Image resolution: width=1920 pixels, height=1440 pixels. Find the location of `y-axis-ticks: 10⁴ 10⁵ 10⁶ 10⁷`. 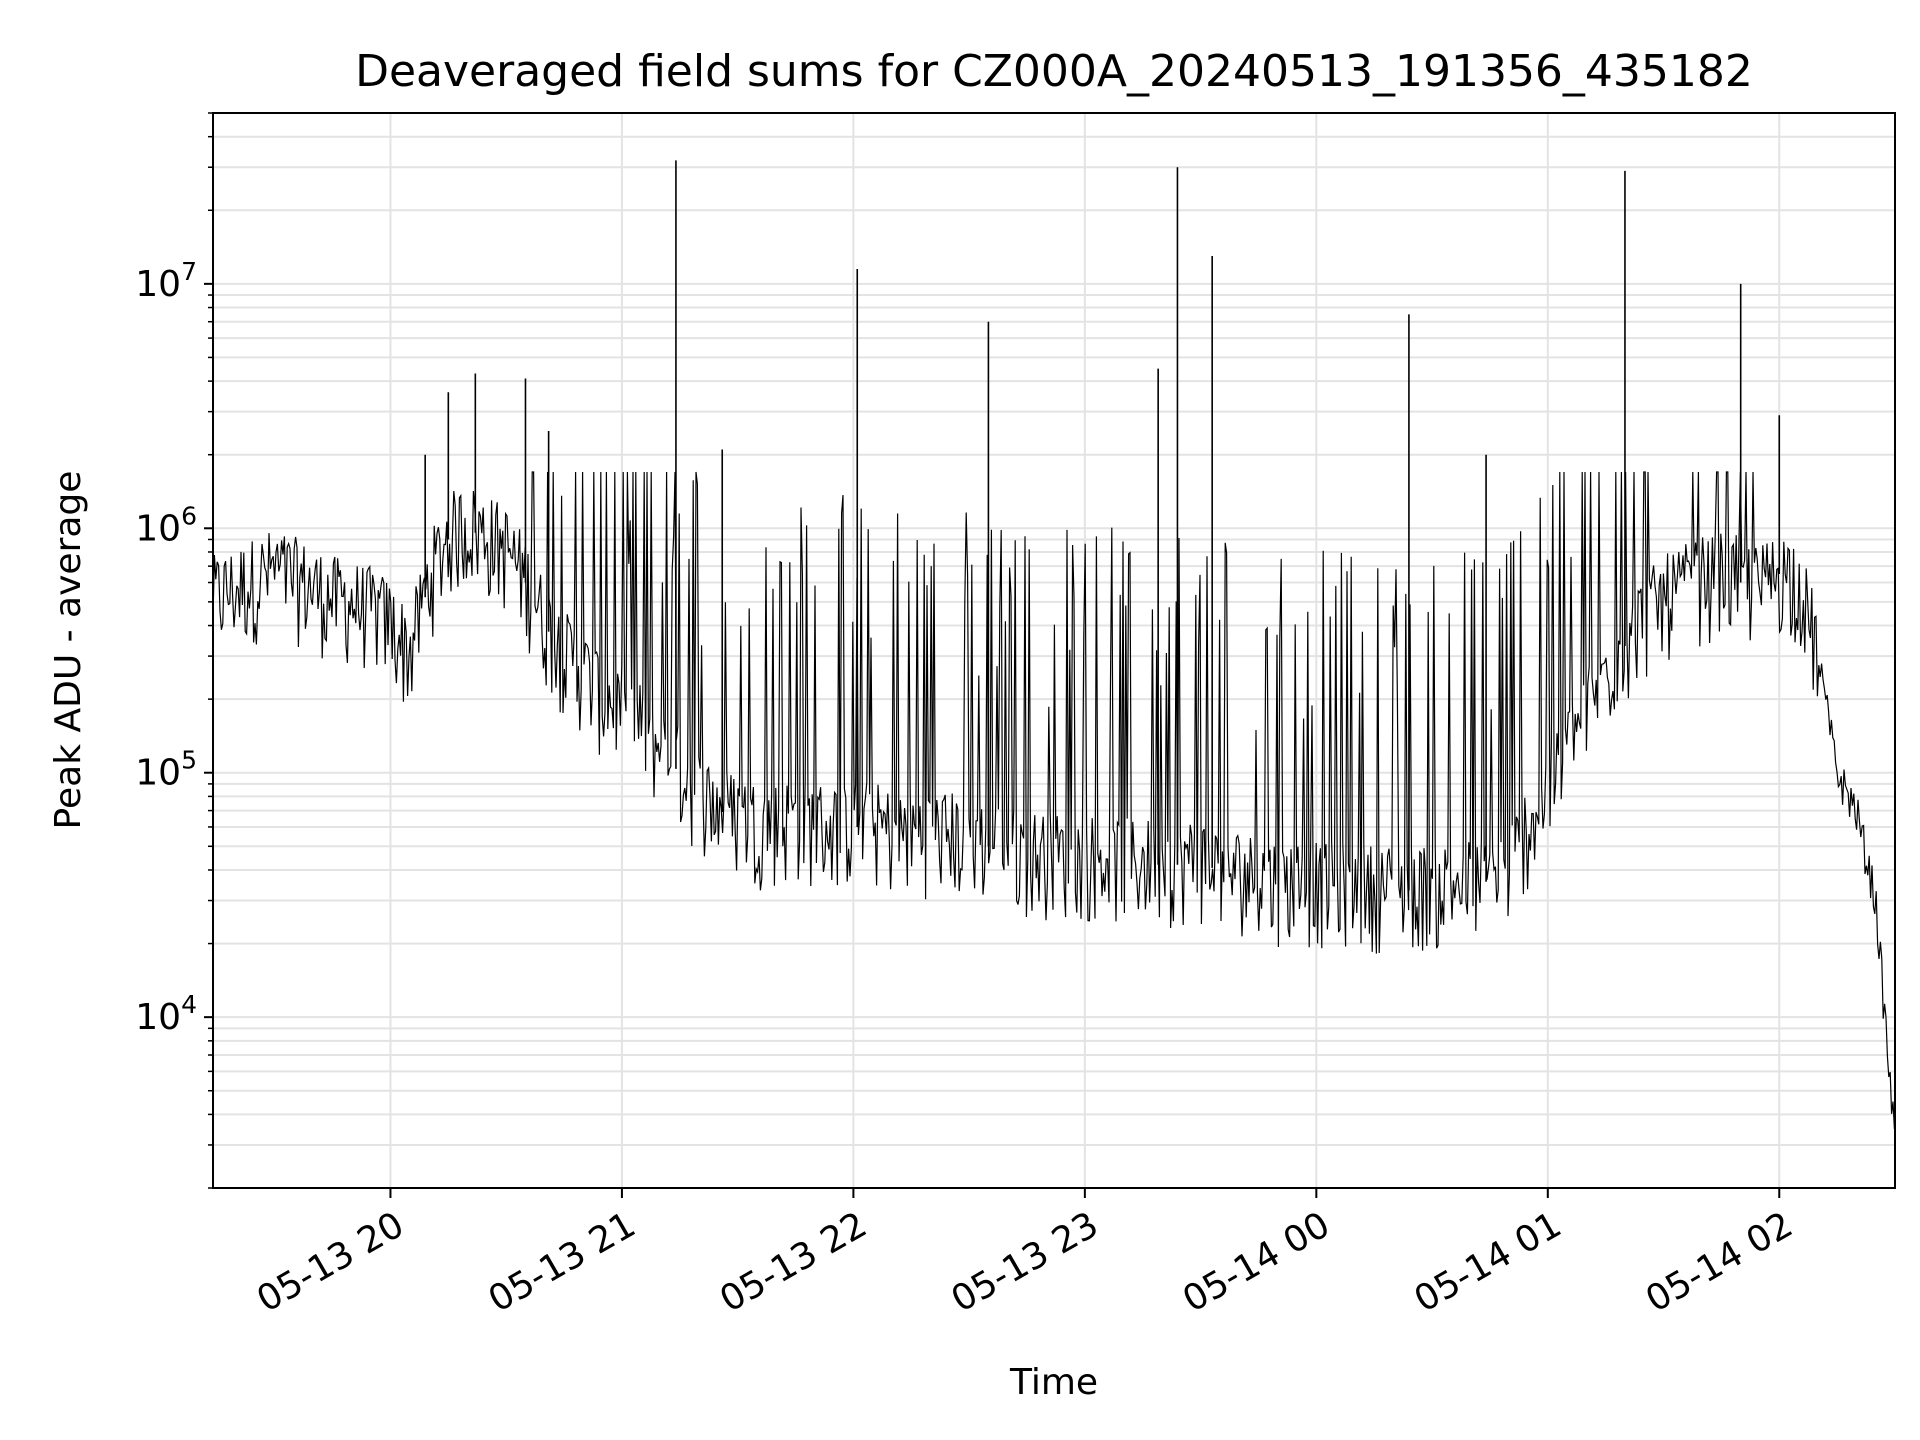

y-axis-ticks: 10⁴ 10⁵ 10⁶ 10⁷ is located at coordinates (174, 650).